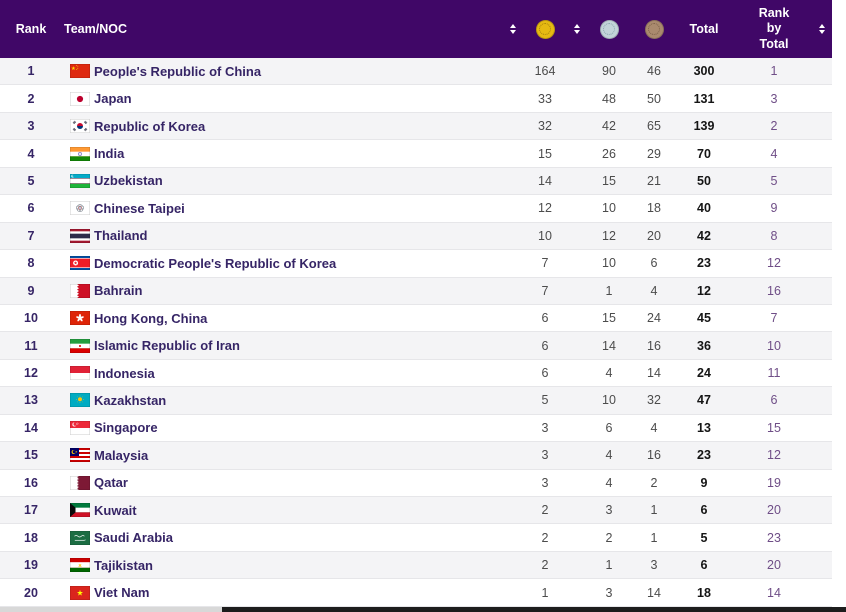 The image size is (846, 612). I want to click on total-count: 40, so click(704, 208).